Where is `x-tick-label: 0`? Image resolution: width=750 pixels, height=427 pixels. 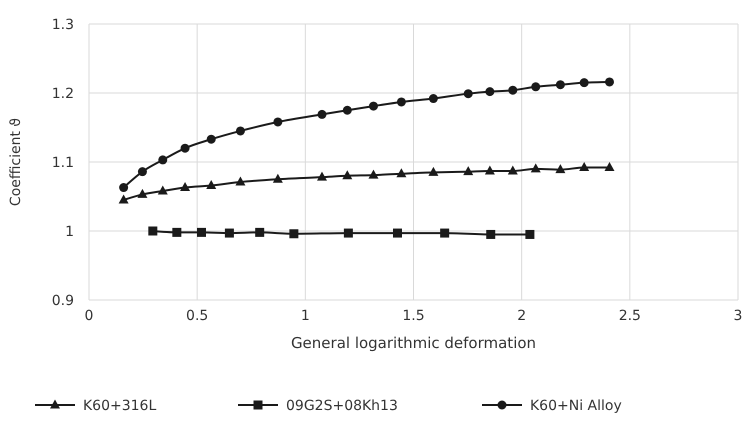
x-tick-label: 0 is located at coordinates (89, 316).